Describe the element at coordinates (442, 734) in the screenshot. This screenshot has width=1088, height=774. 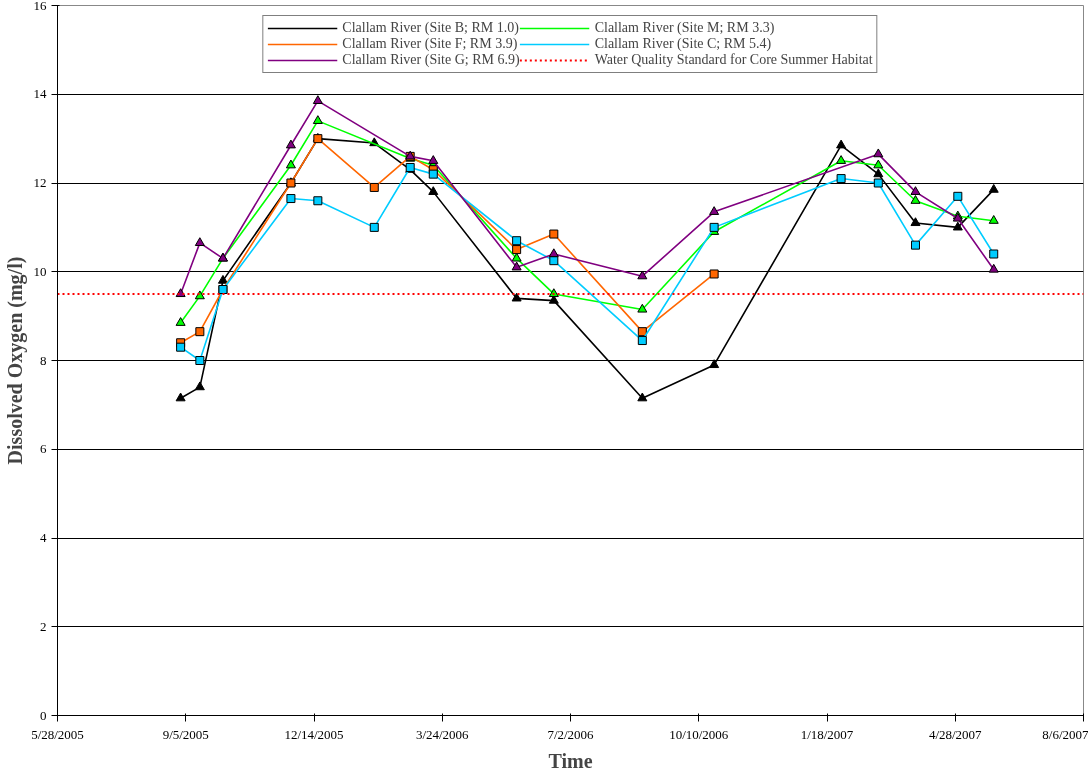
I see `x-tick-label: 3/24/2006` at that location.